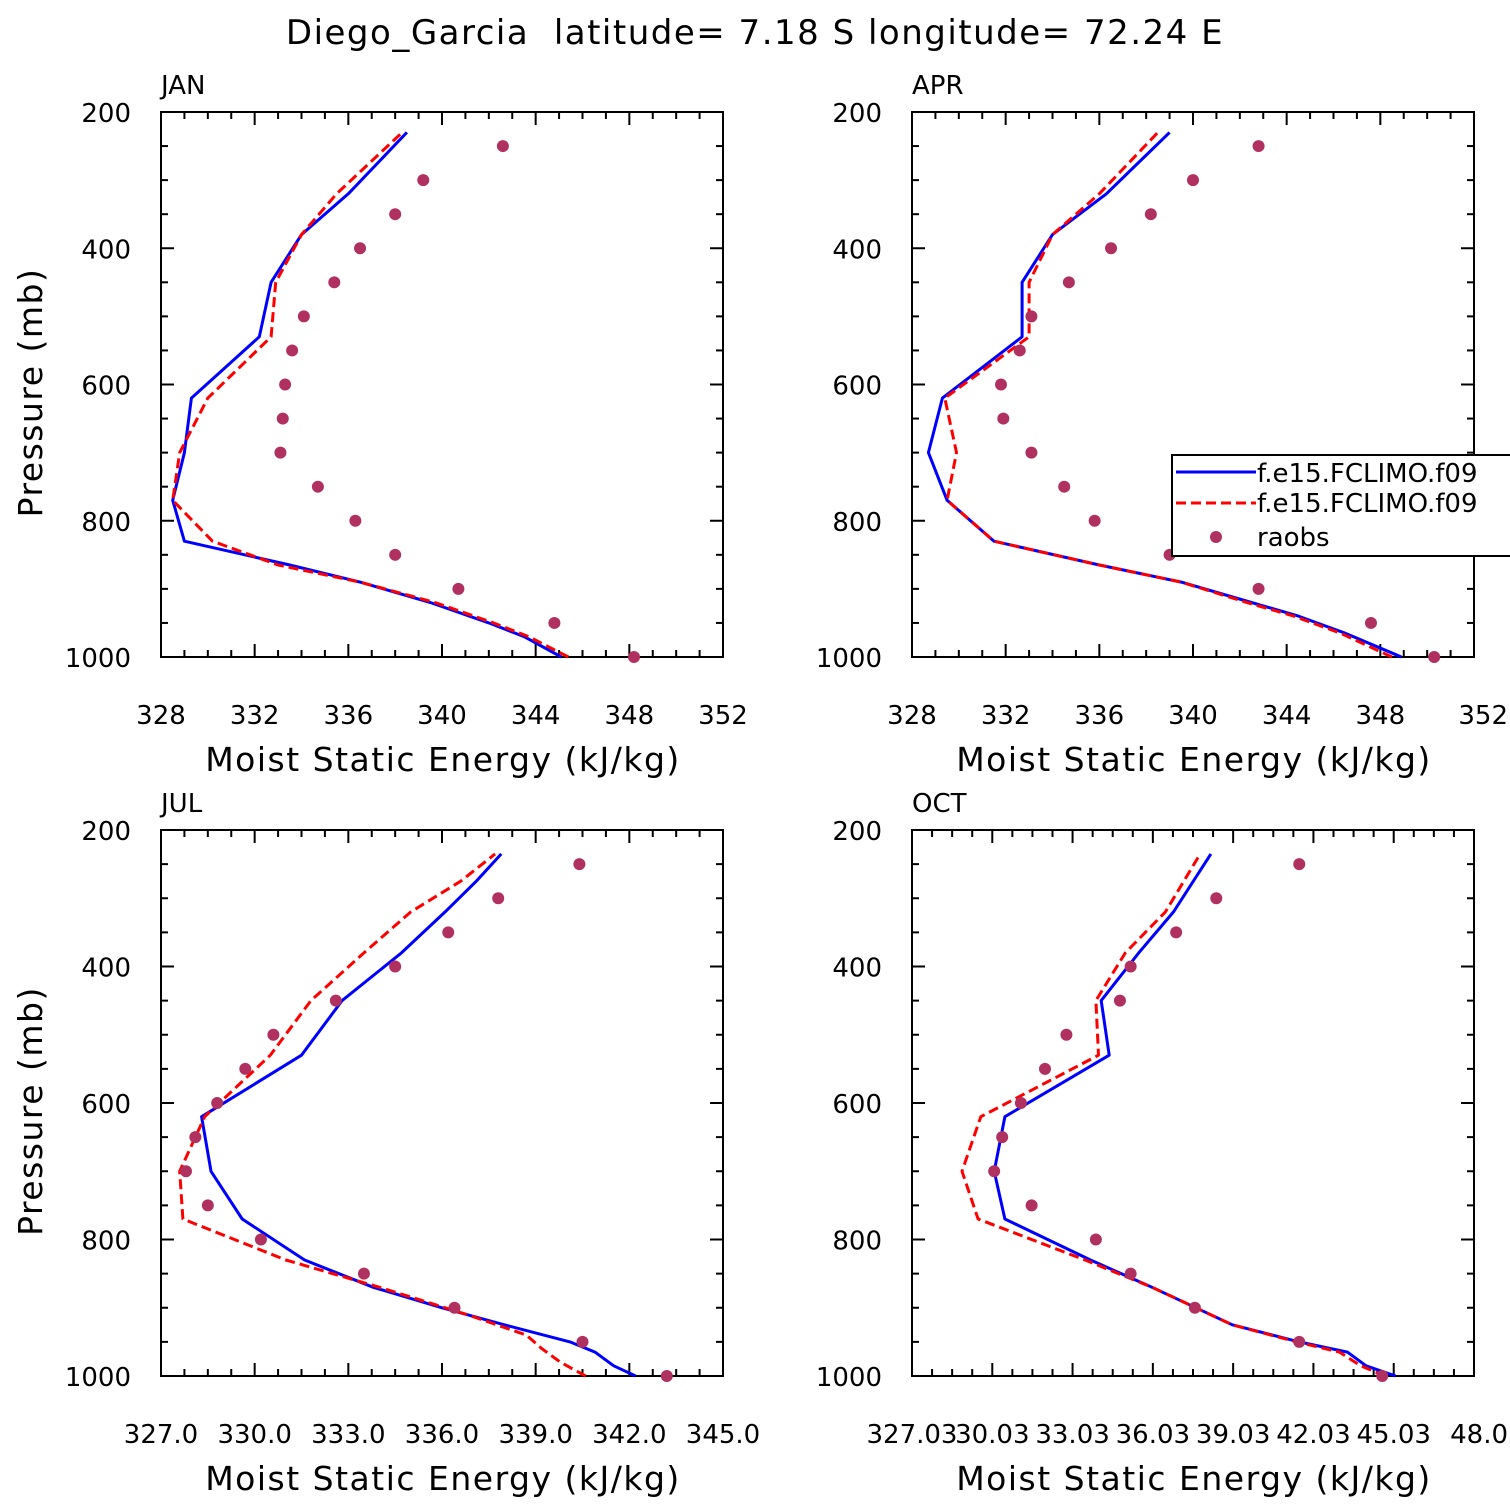  What do you see at coordinates (254, 1435) in the screenshot?
I see `x-tick-label: 330.0` at bounding box center [254, 1435].